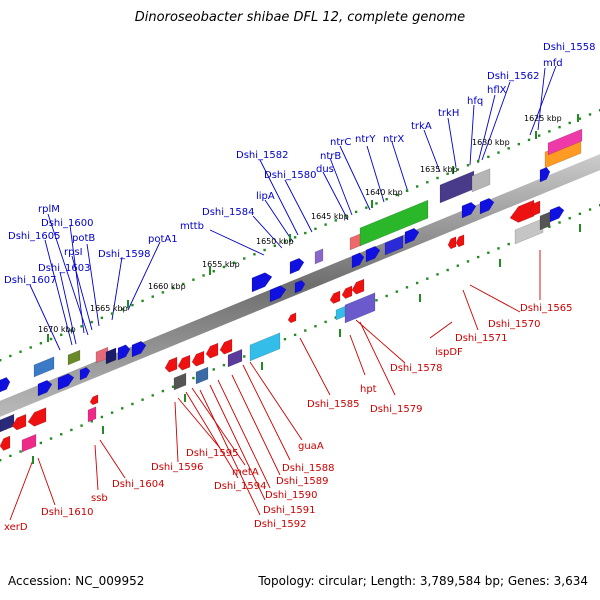  I want to click on gene-label-reverse: Dshi_1565, so click(546, 308).